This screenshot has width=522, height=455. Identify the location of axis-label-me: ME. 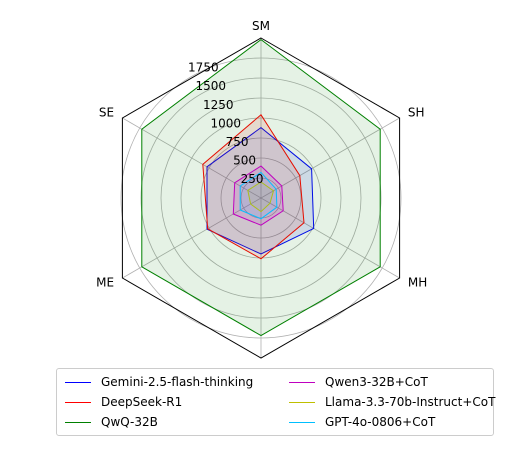
(105, 282).